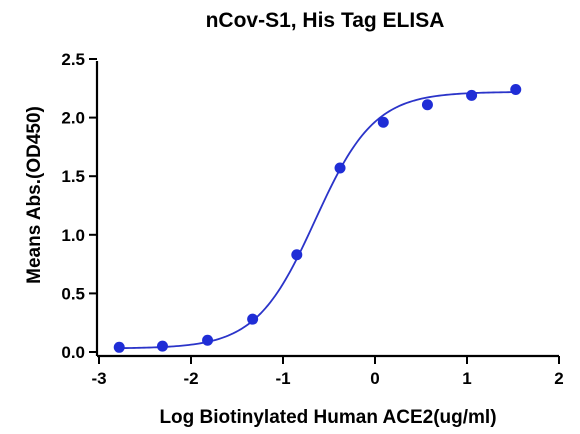 The image size is (580, 434). Describe the element at coordinates (34, 195) in the screenshot. I see `y-axis-label: Means Abs.(OD450)` at that location.